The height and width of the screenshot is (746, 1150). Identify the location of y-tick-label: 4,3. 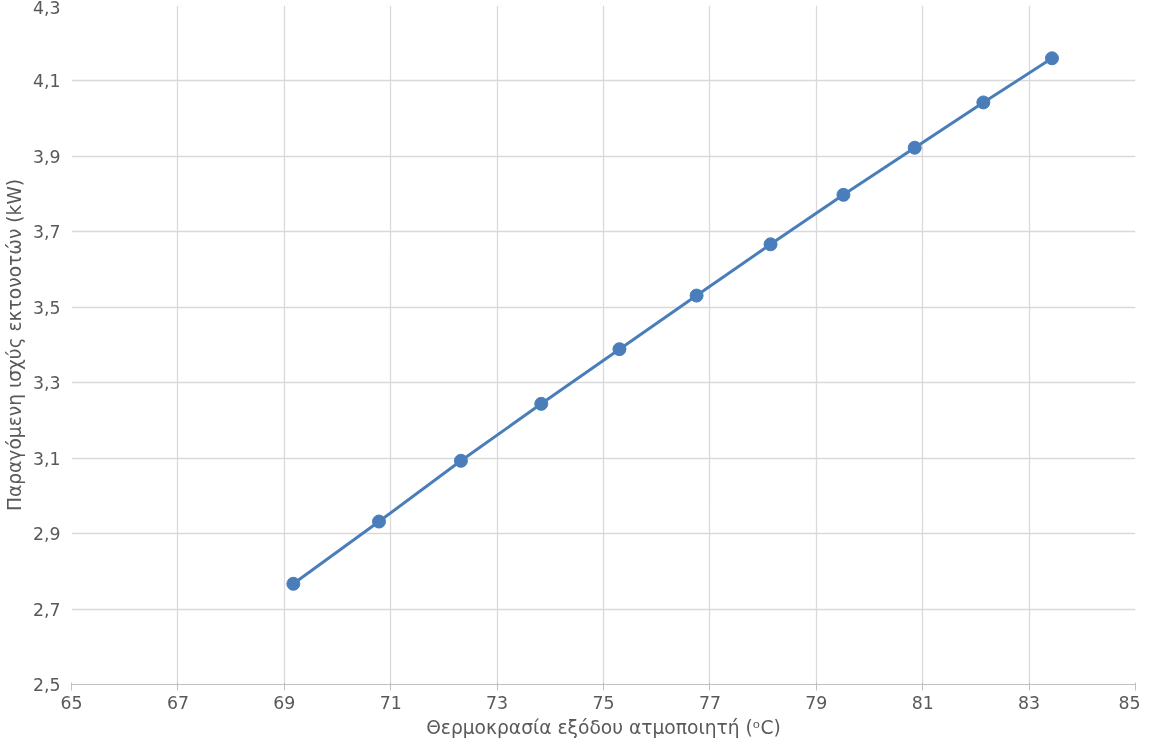
(46, 9).